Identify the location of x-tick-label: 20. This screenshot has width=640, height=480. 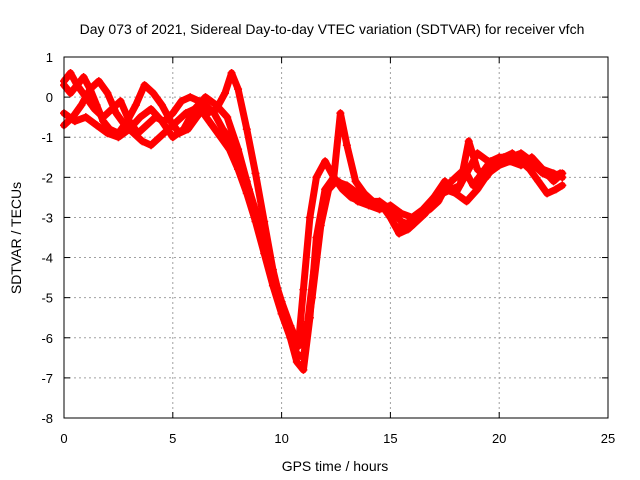
(499, 438).